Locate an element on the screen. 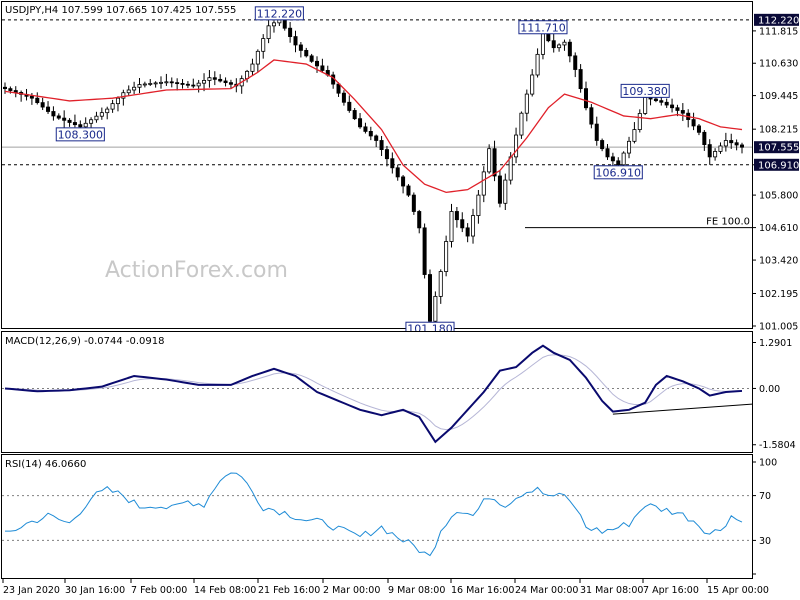  macd-tick-label: -1.5804 is located at coordinates (777, 445).